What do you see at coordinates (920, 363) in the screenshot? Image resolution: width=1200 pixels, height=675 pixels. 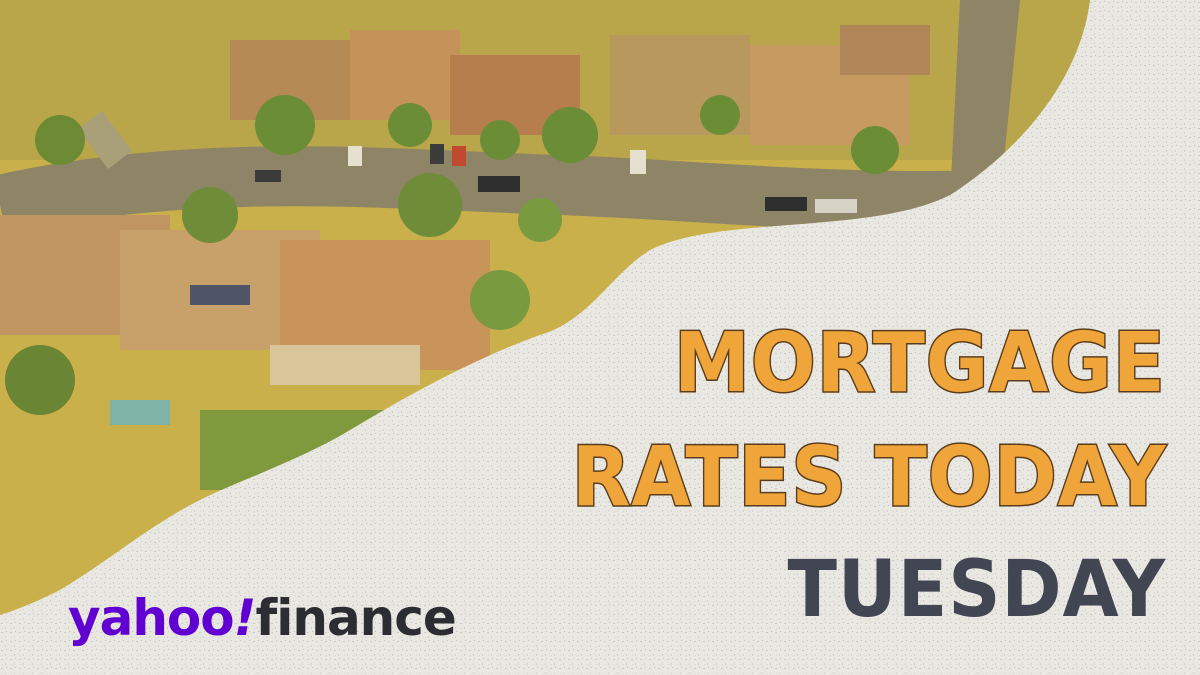 I see `headline-line-mortgage: MORTGAGE` at bounding box center [920, 363].